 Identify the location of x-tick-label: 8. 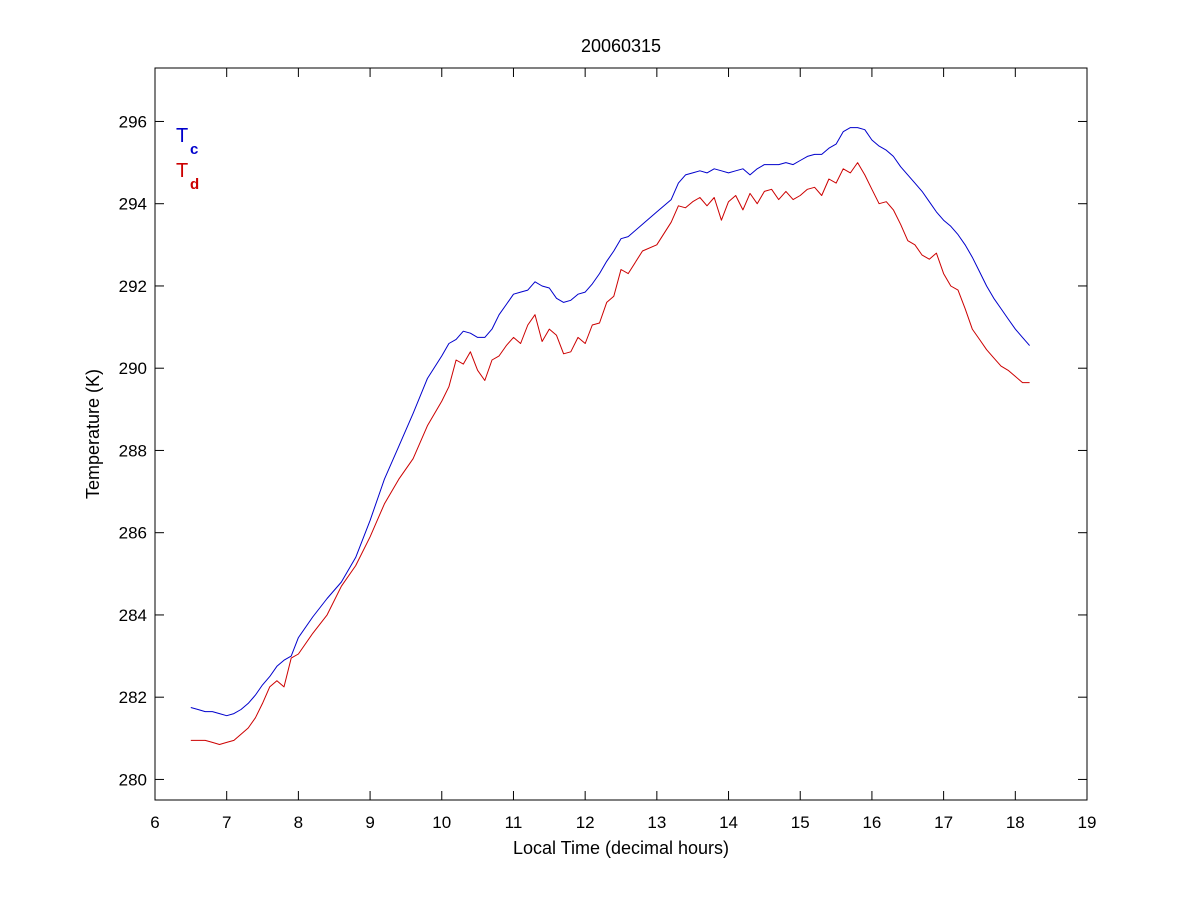
(298, 822).